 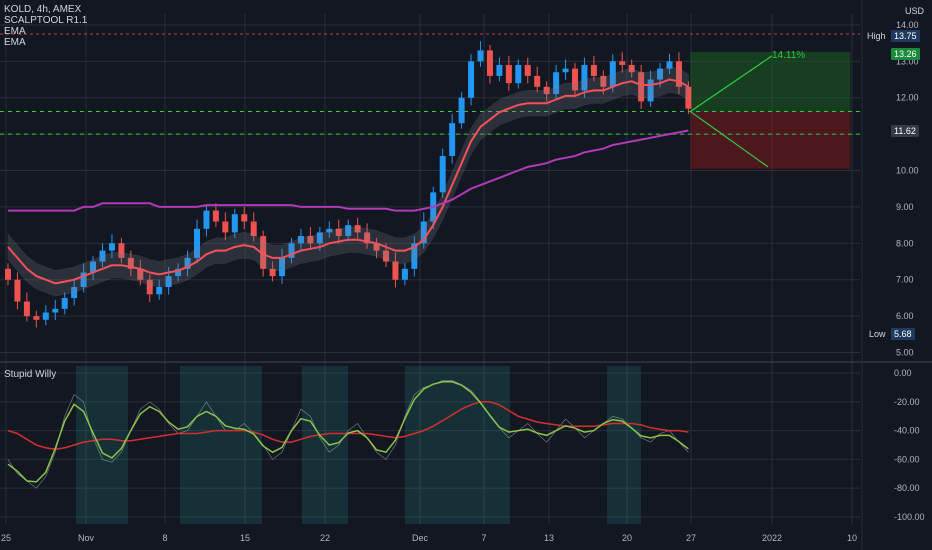 I want to click on osc-tick-label: -20.00, so click(x=907, y=402).